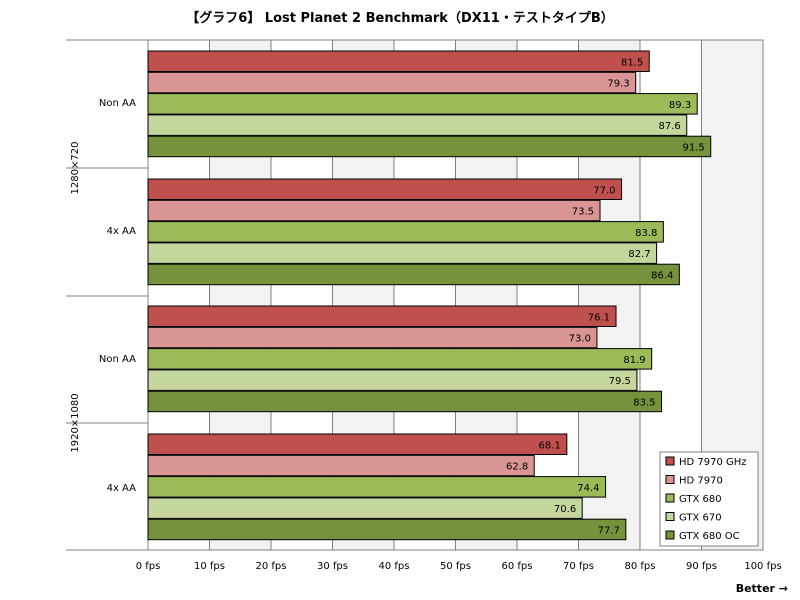 This screenshot has width=800, height=600. What do you see at coordinates (565, 509) in the screenshot?
I see `bar-value-label: 70.6` at bounding box center [565, 509].